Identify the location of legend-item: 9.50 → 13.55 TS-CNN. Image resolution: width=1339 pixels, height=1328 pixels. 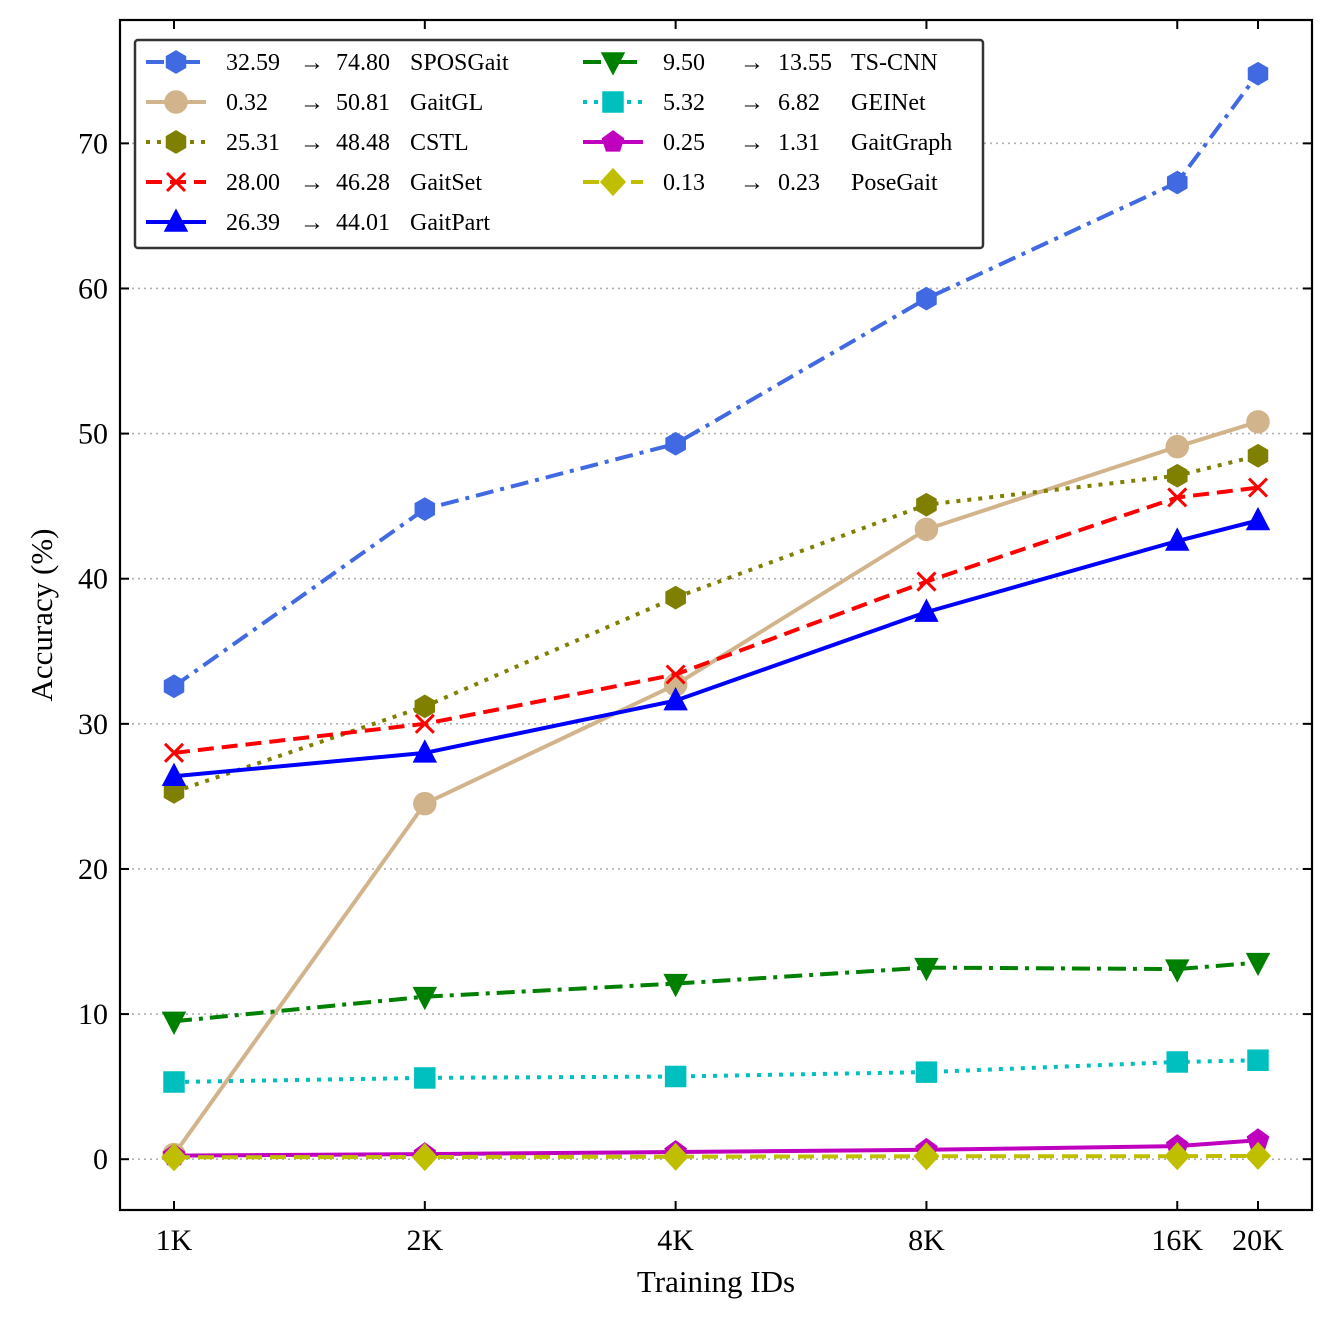
(760, 63).